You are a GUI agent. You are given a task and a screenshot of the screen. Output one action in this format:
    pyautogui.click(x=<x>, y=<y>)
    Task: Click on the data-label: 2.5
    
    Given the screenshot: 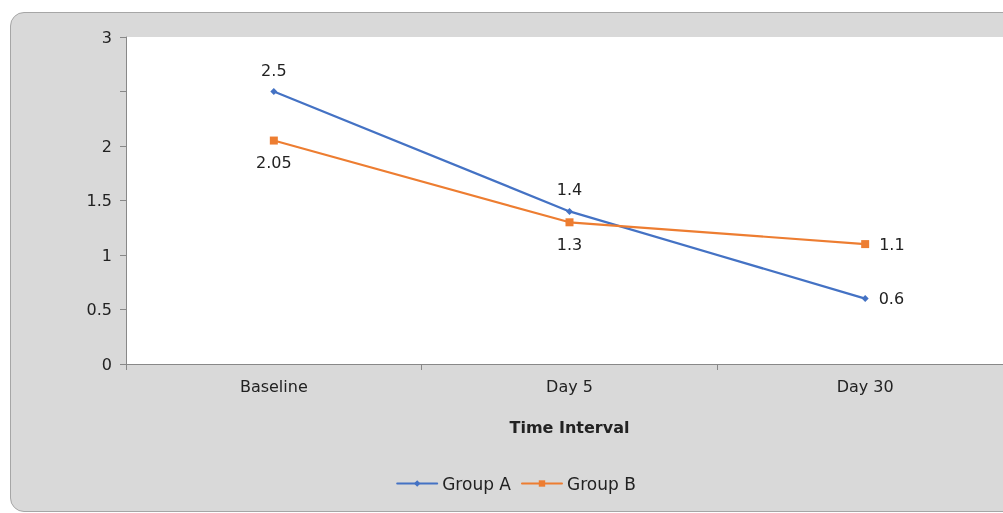 What is the action you would take?
    pyautogui.click(x=274, y=70)
    